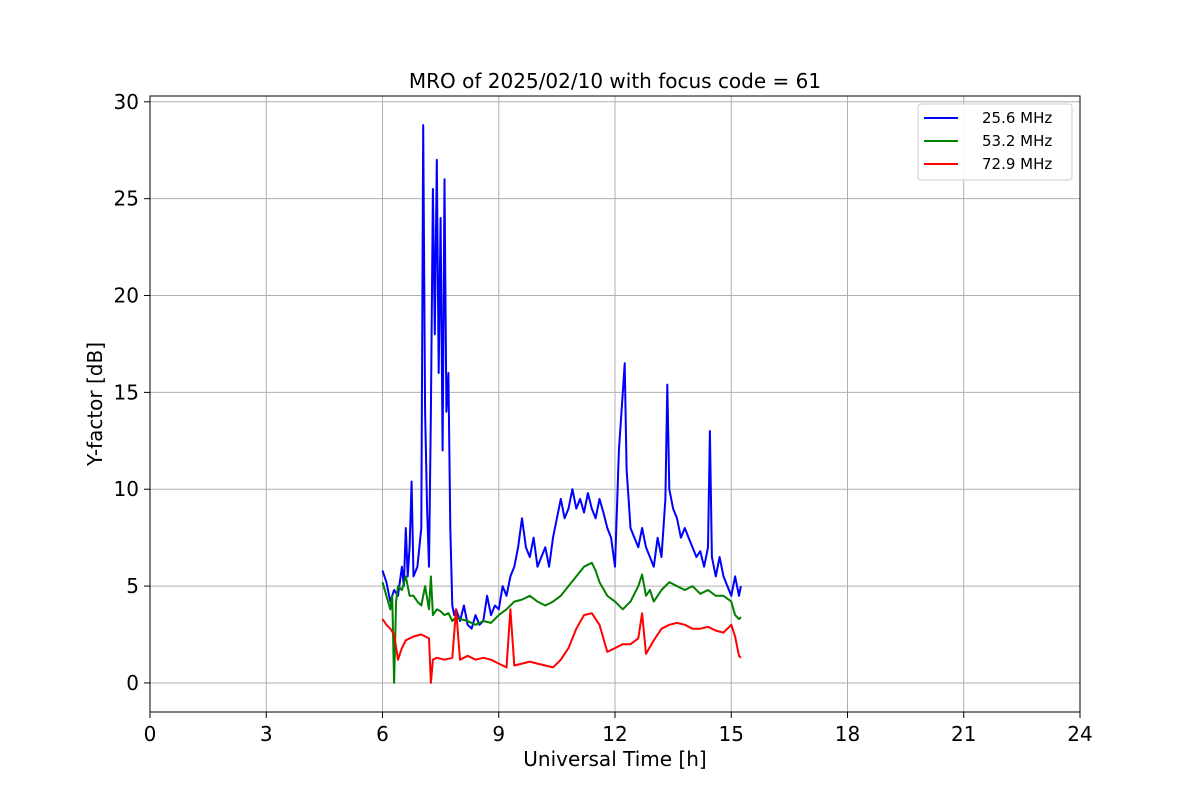 The width and height of the screenshot is (1200, 800). What do you see at coordinates (614, 759) in the screenshot?
I see `x-axis-label: Universal Time [h]` at bounding box center [614, 759].